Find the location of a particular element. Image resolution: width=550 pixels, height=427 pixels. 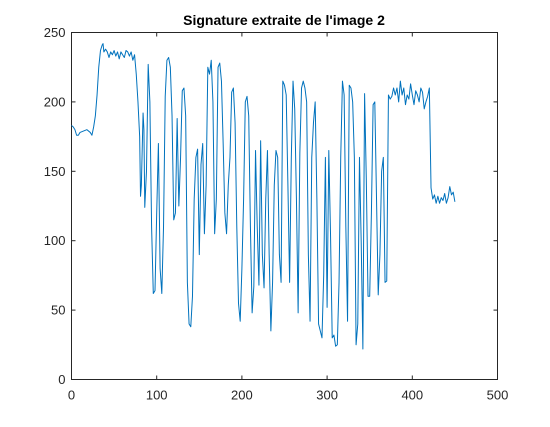

chart-title: Signature extraite de l'image 2 is located at coordinates (284, 20).